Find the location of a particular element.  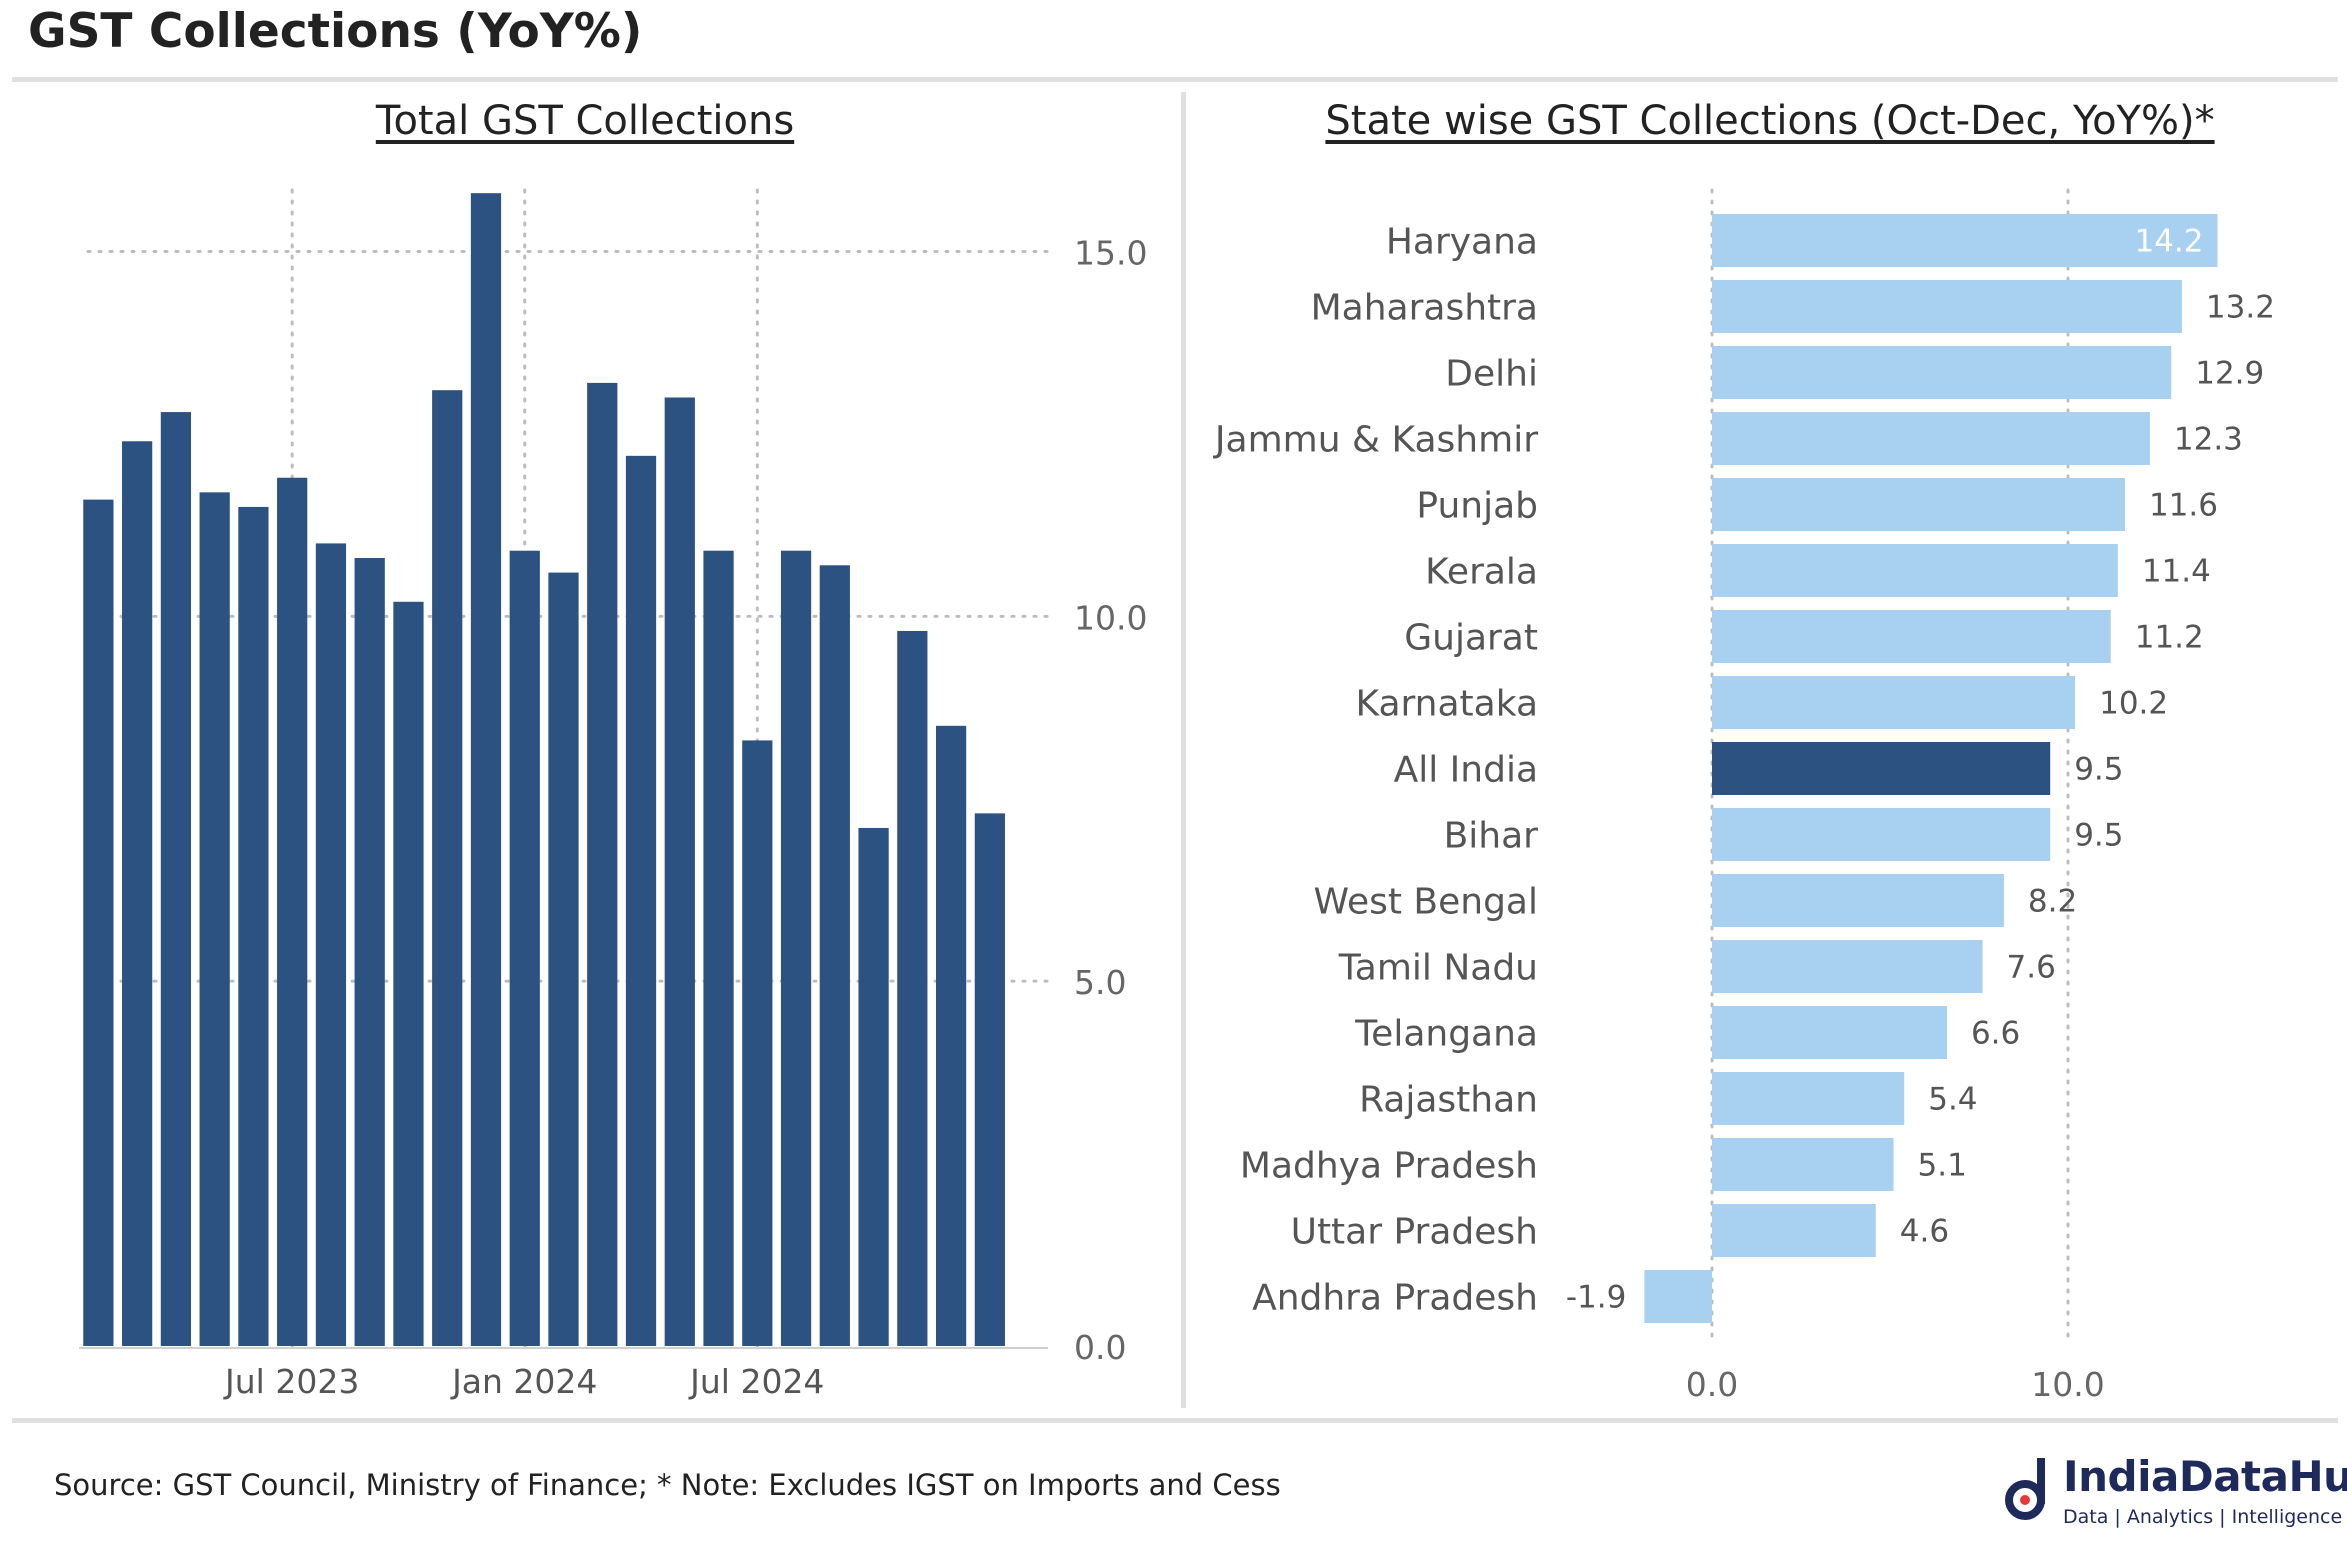

data-label: 12.9 is located at coordinates (2229, 374).